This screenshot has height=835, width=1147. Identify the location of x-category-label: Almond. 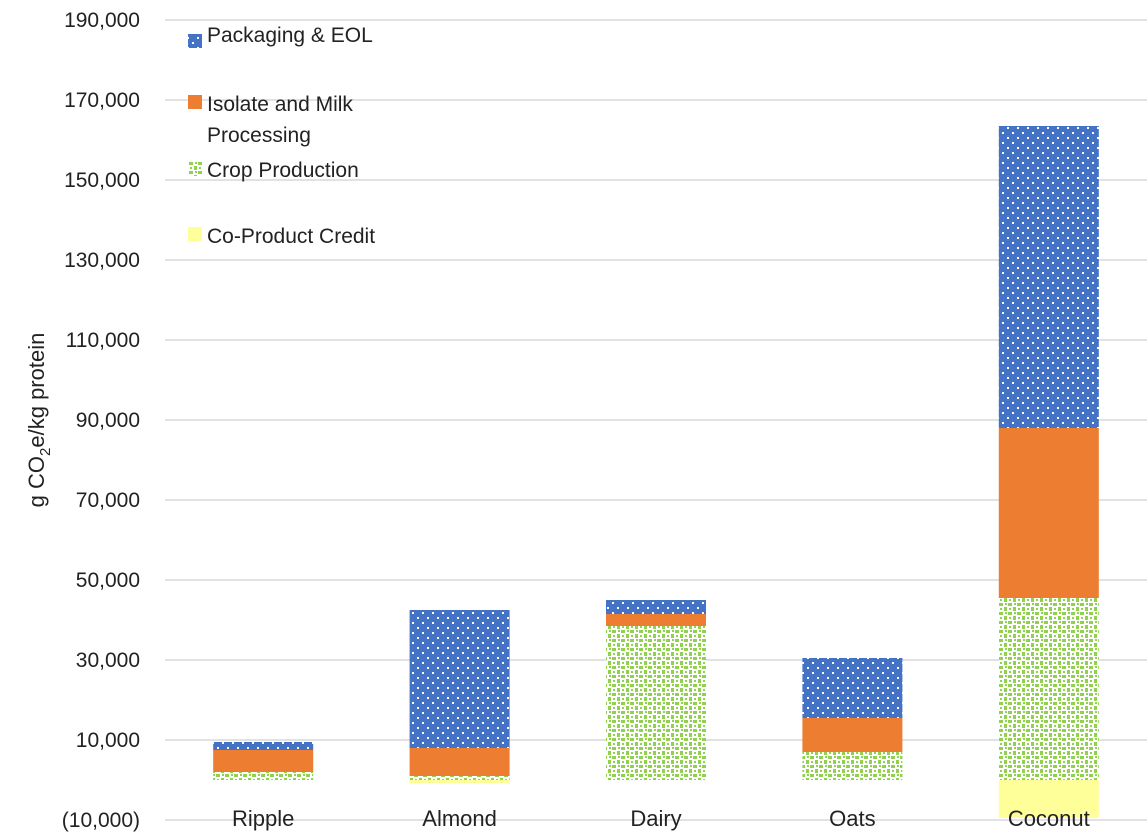
(459, 818).